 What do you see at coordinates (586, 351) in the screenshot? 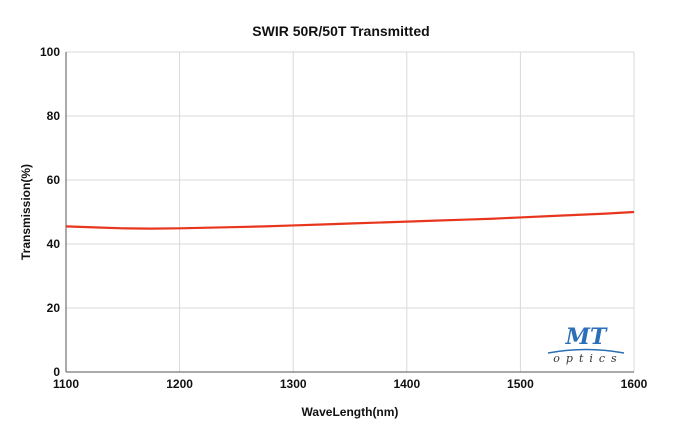
I see `logo-swoosh` at bounding box center [586, 351].